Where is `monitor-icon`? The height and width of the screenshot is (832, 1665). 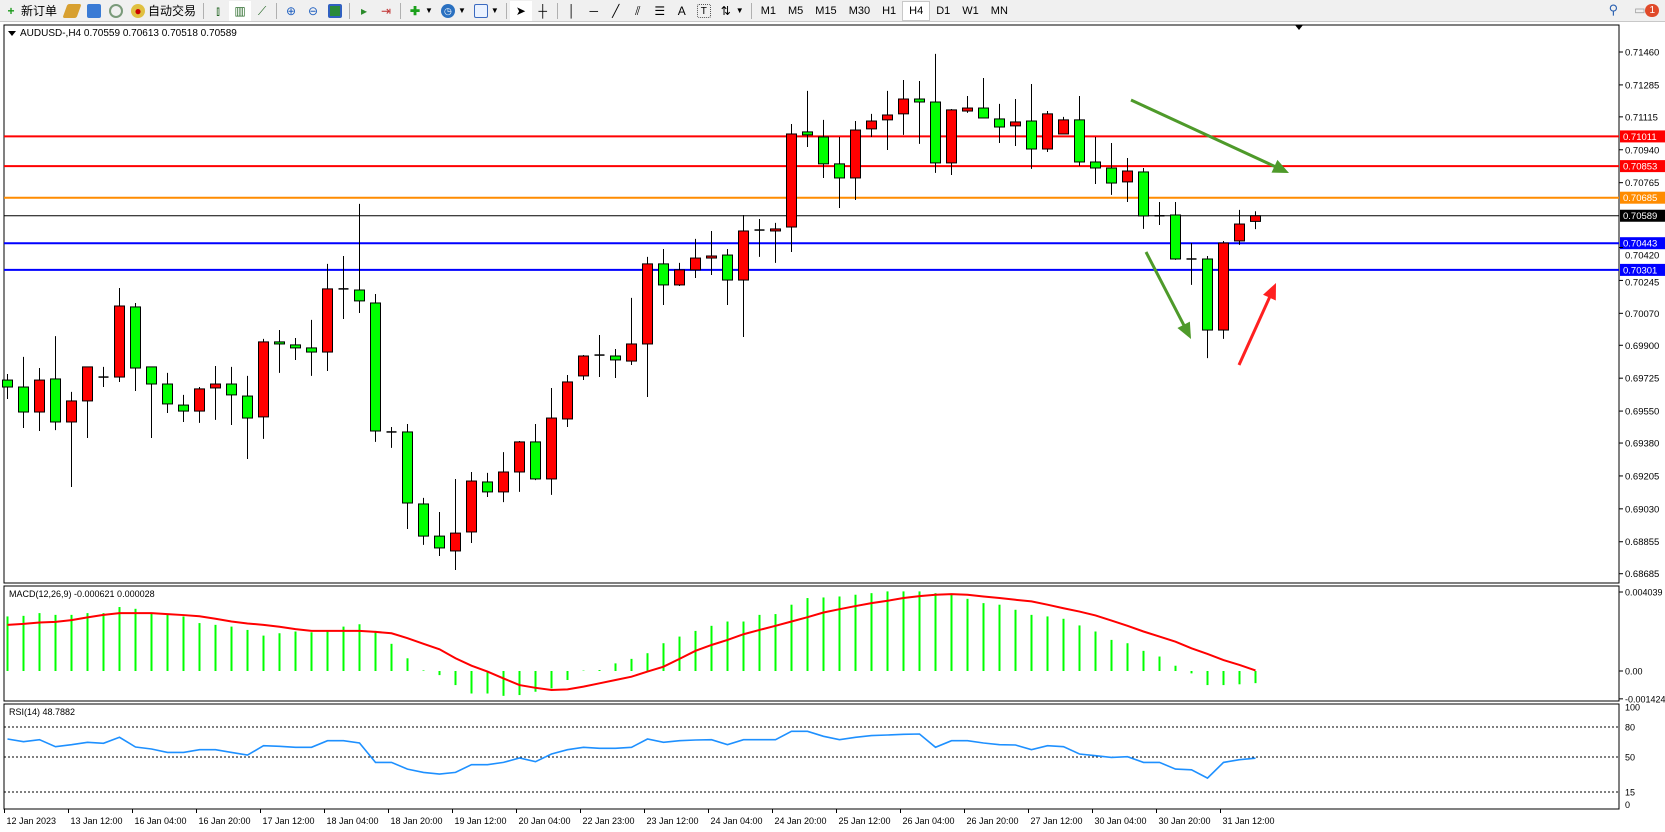
monitor-icon is located at coordinates (94, 10).